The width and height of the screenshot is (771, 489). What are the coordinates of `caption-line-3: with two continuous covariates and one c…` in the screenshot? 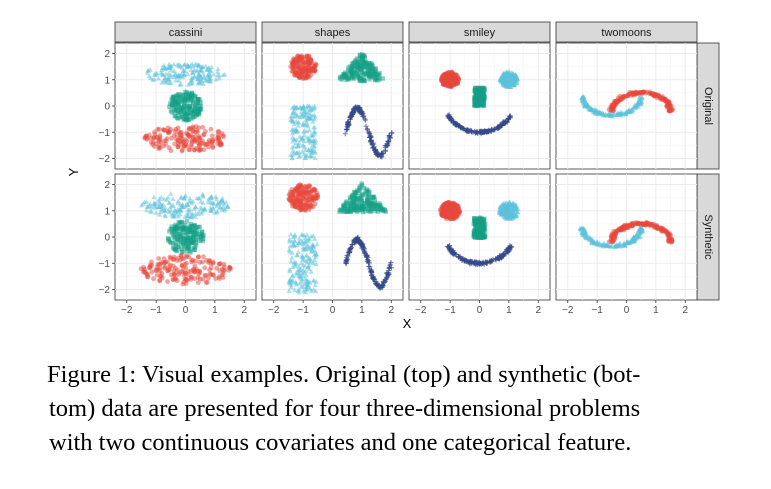 It's located at (340, 442).